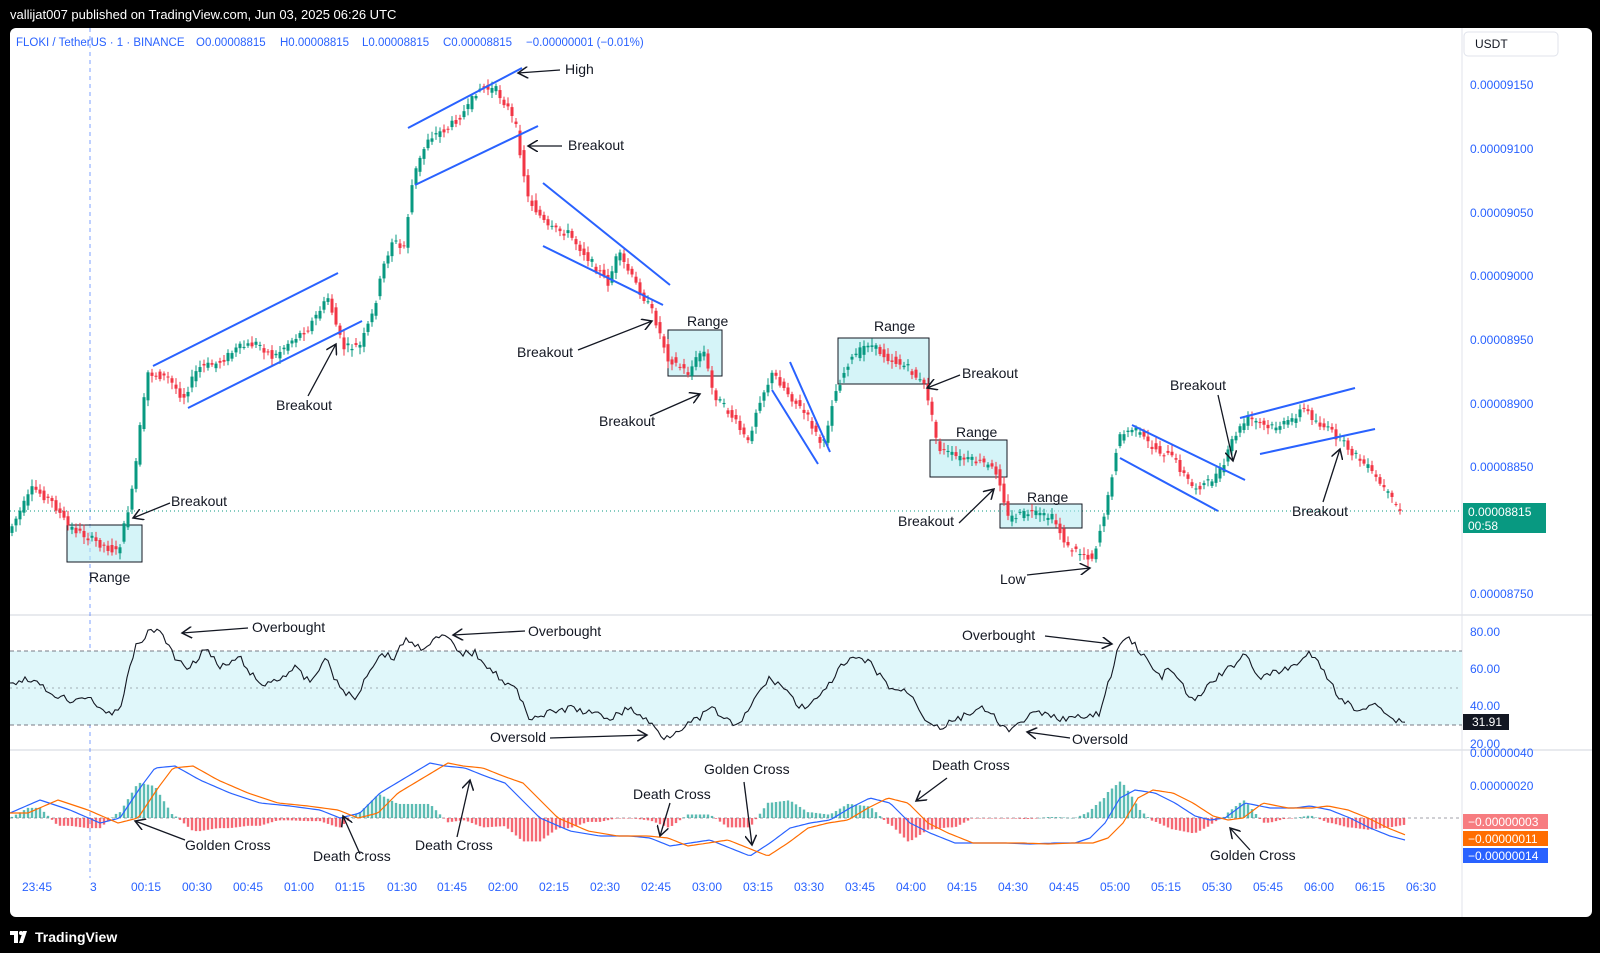 The height and width of the screenshot is (953, 1600). What do you see at coordinates (1504, 518) in the screenshot?
I see `last-price-badge` at bounding box center [1504, 518].